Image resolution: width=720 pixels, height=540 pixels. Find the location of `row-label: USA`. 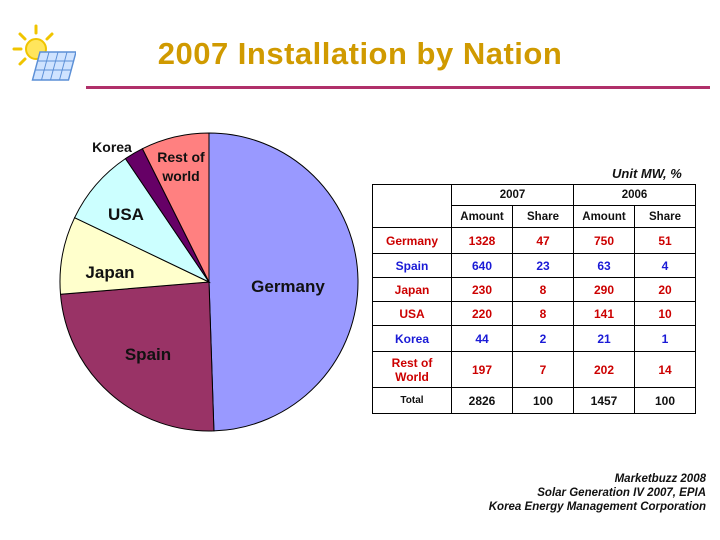

row-label: USA is located at coordinates (412, 313).